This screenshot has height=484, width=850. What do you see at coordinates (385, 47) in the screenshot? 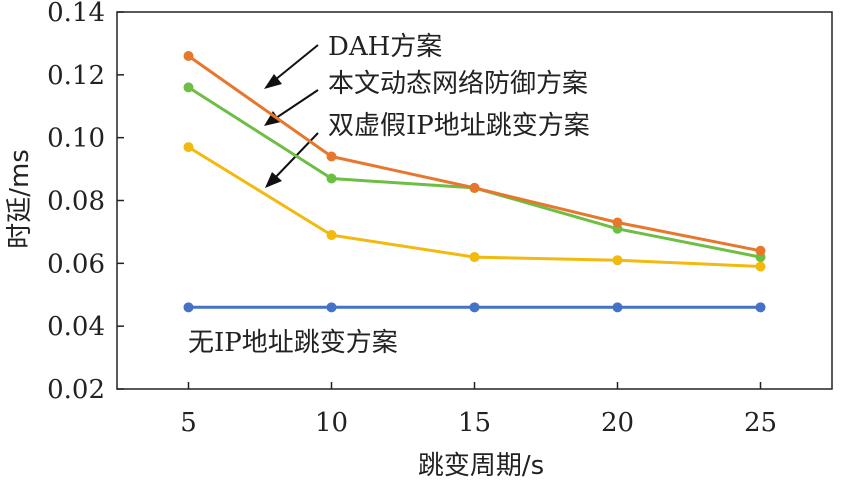
I see `series-label-dah: DAH方案` at bounding box center [385, 47].